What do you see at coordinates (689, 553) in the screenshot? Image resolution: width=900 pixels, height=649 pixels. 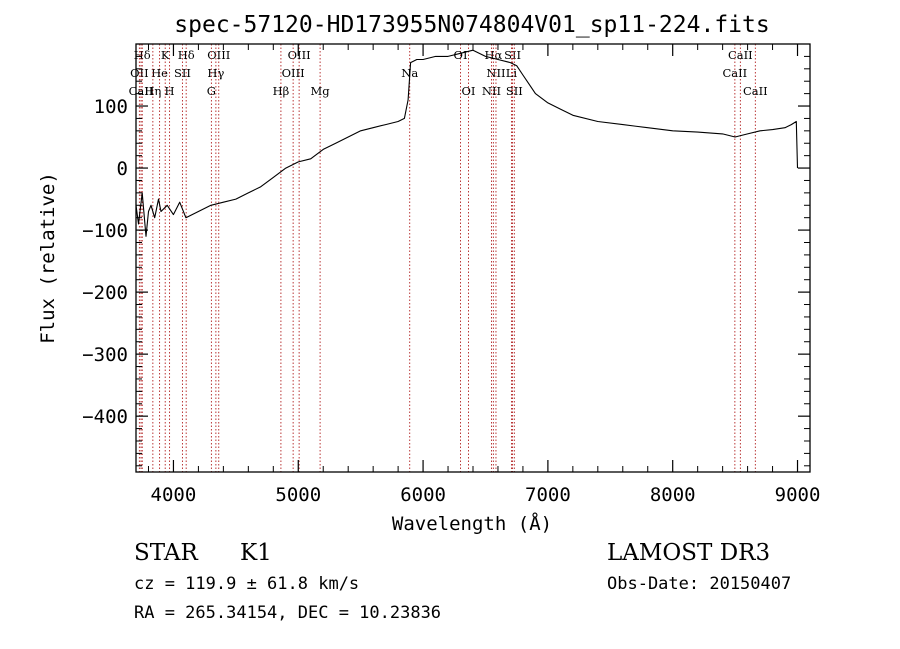 I see `survey-name: LAMOST DR3` at bounding box center [689, 553].